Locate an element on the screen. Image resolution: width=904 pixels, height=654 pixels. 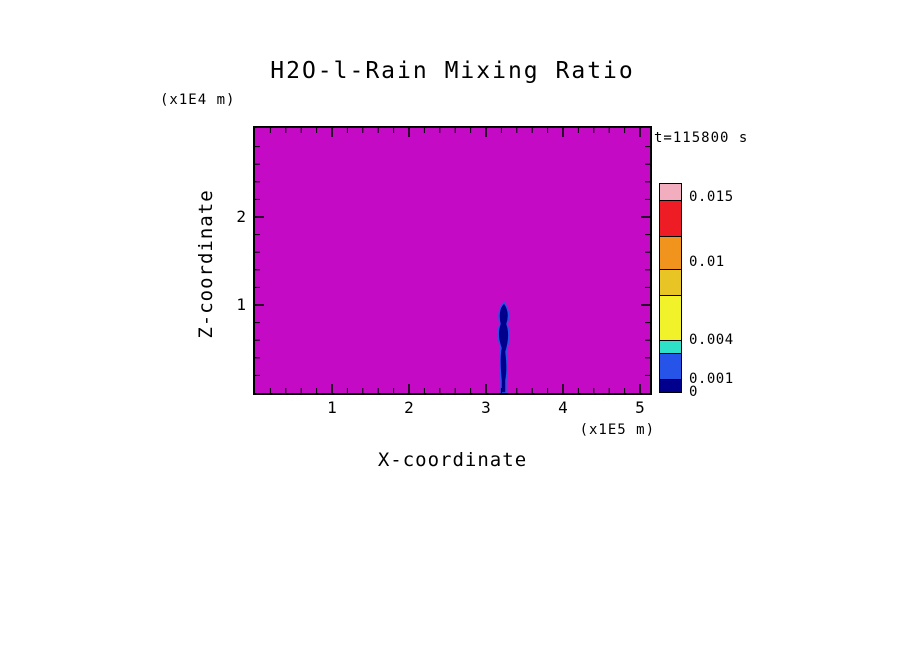
chart-title: H2O-l-Rain Mixing Ratio is located at coordinates (452, 71).